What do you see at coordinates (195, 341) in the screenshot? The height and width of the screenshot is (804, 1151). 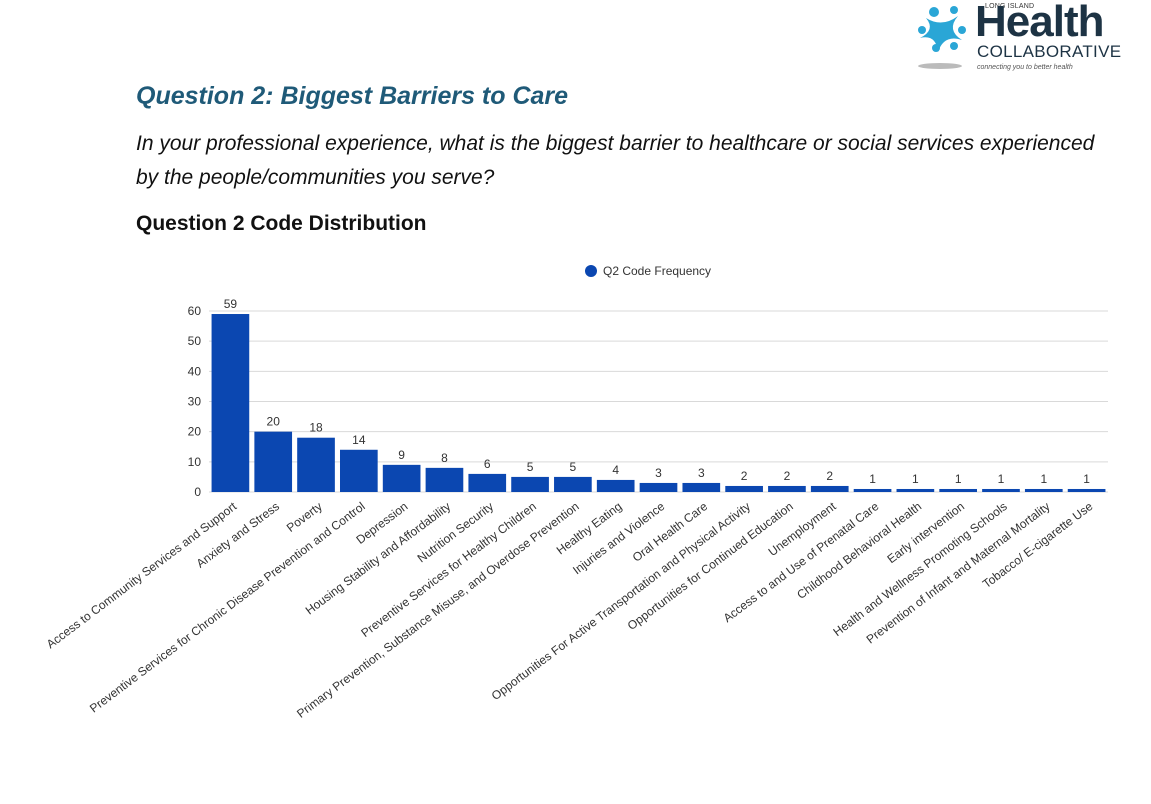 I see `y-tick-label: 50` at bounding box center [195, 341].